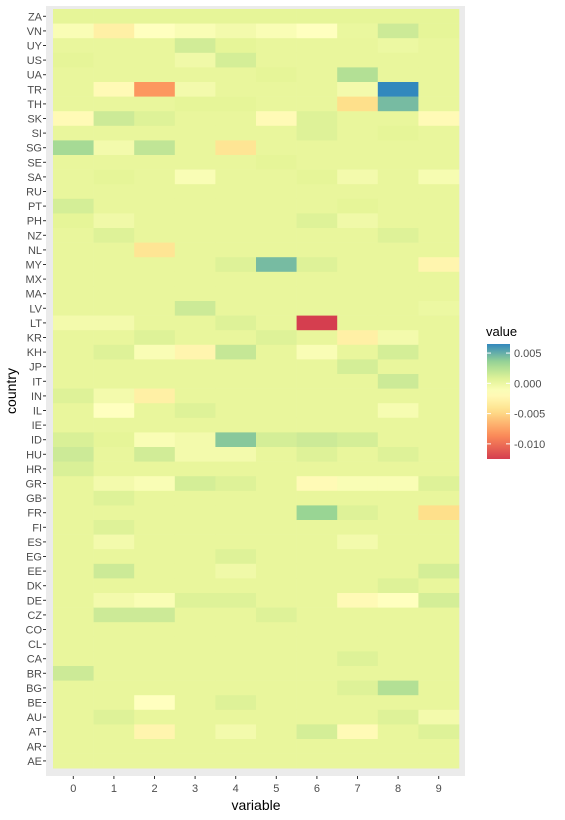 The height and width of the screenshot is (820, 565). What do you see at coordinates (35, 309) in the screenshot?
I see `y-tick-label-lv: LV` at bounding box center [35, 309].